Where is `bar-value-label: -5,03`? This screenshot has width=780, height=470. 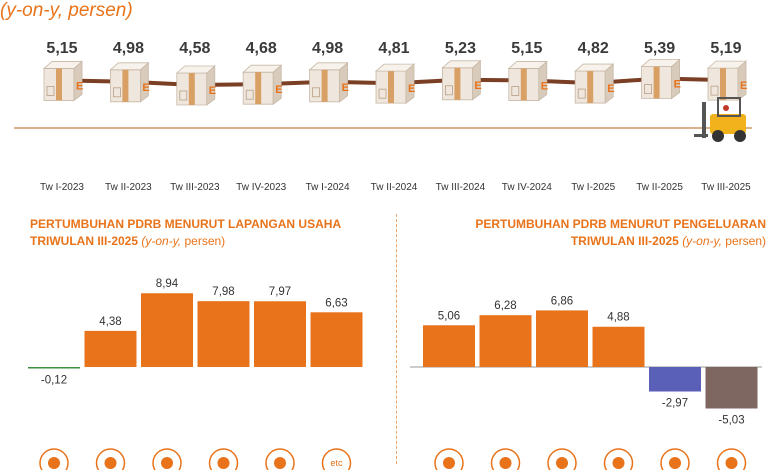
bar-value-label: -5,03 is located at coordinates (731, 420).